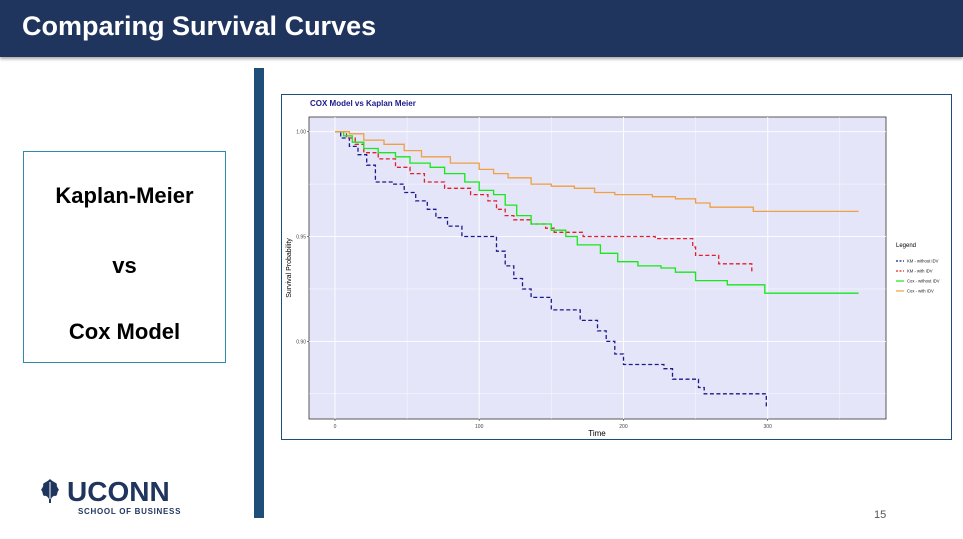  I want to click on x-tick-label-2: 200, so click(623, 427).